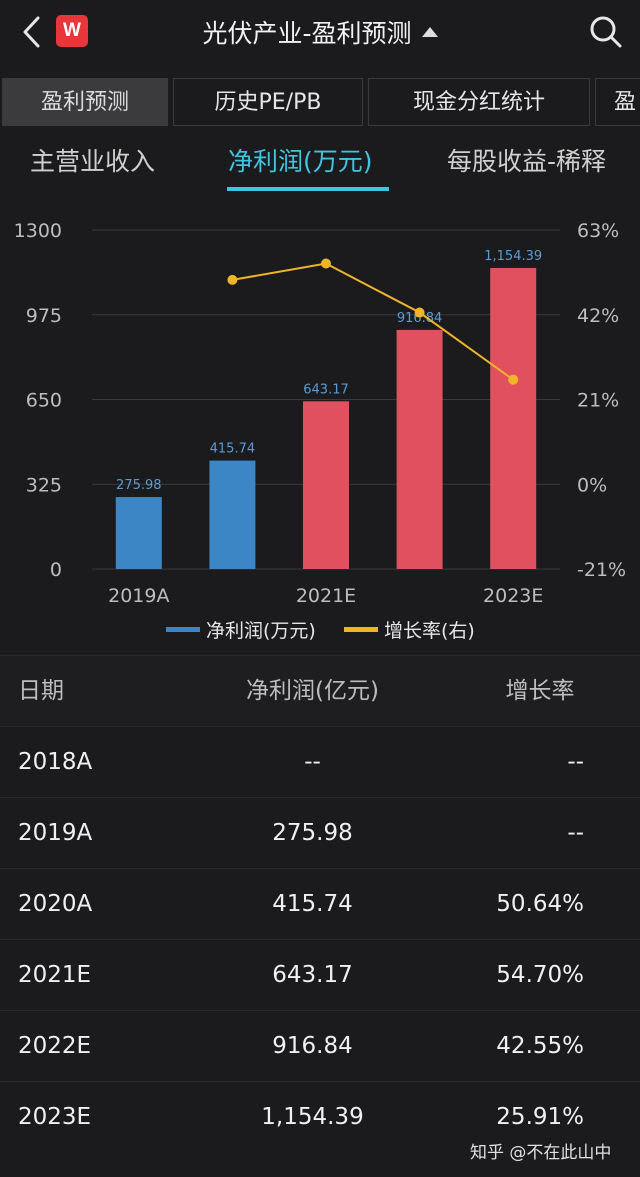  I want to click on row-date: 2023E, so click(55, 1117).